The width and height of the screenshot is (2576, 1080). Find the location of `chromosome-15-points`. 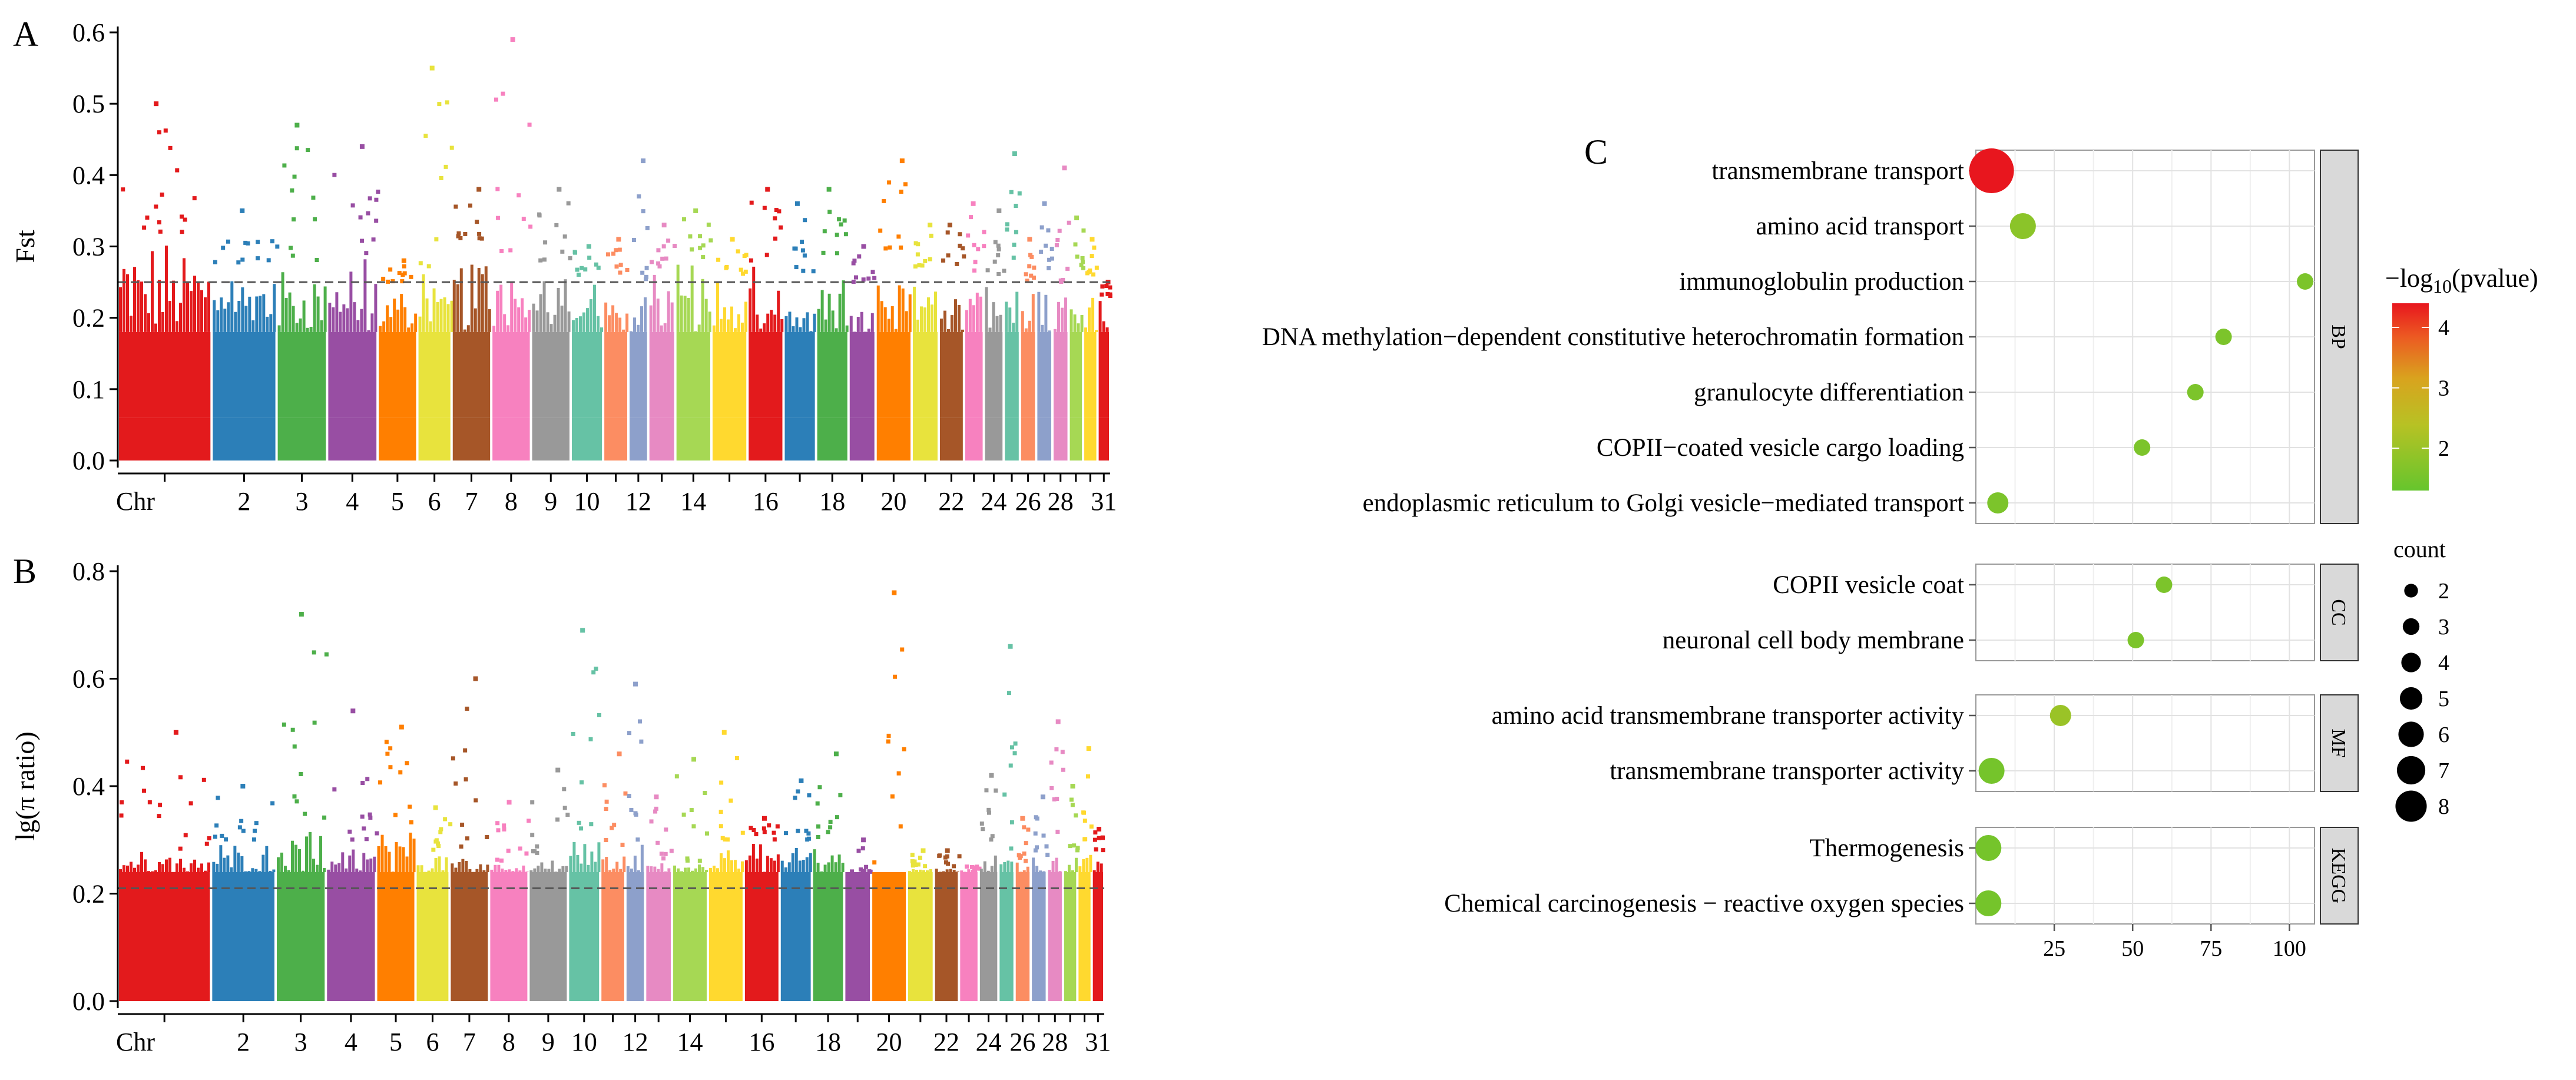

chromosome-15-points is located at coordinates (730, 349).